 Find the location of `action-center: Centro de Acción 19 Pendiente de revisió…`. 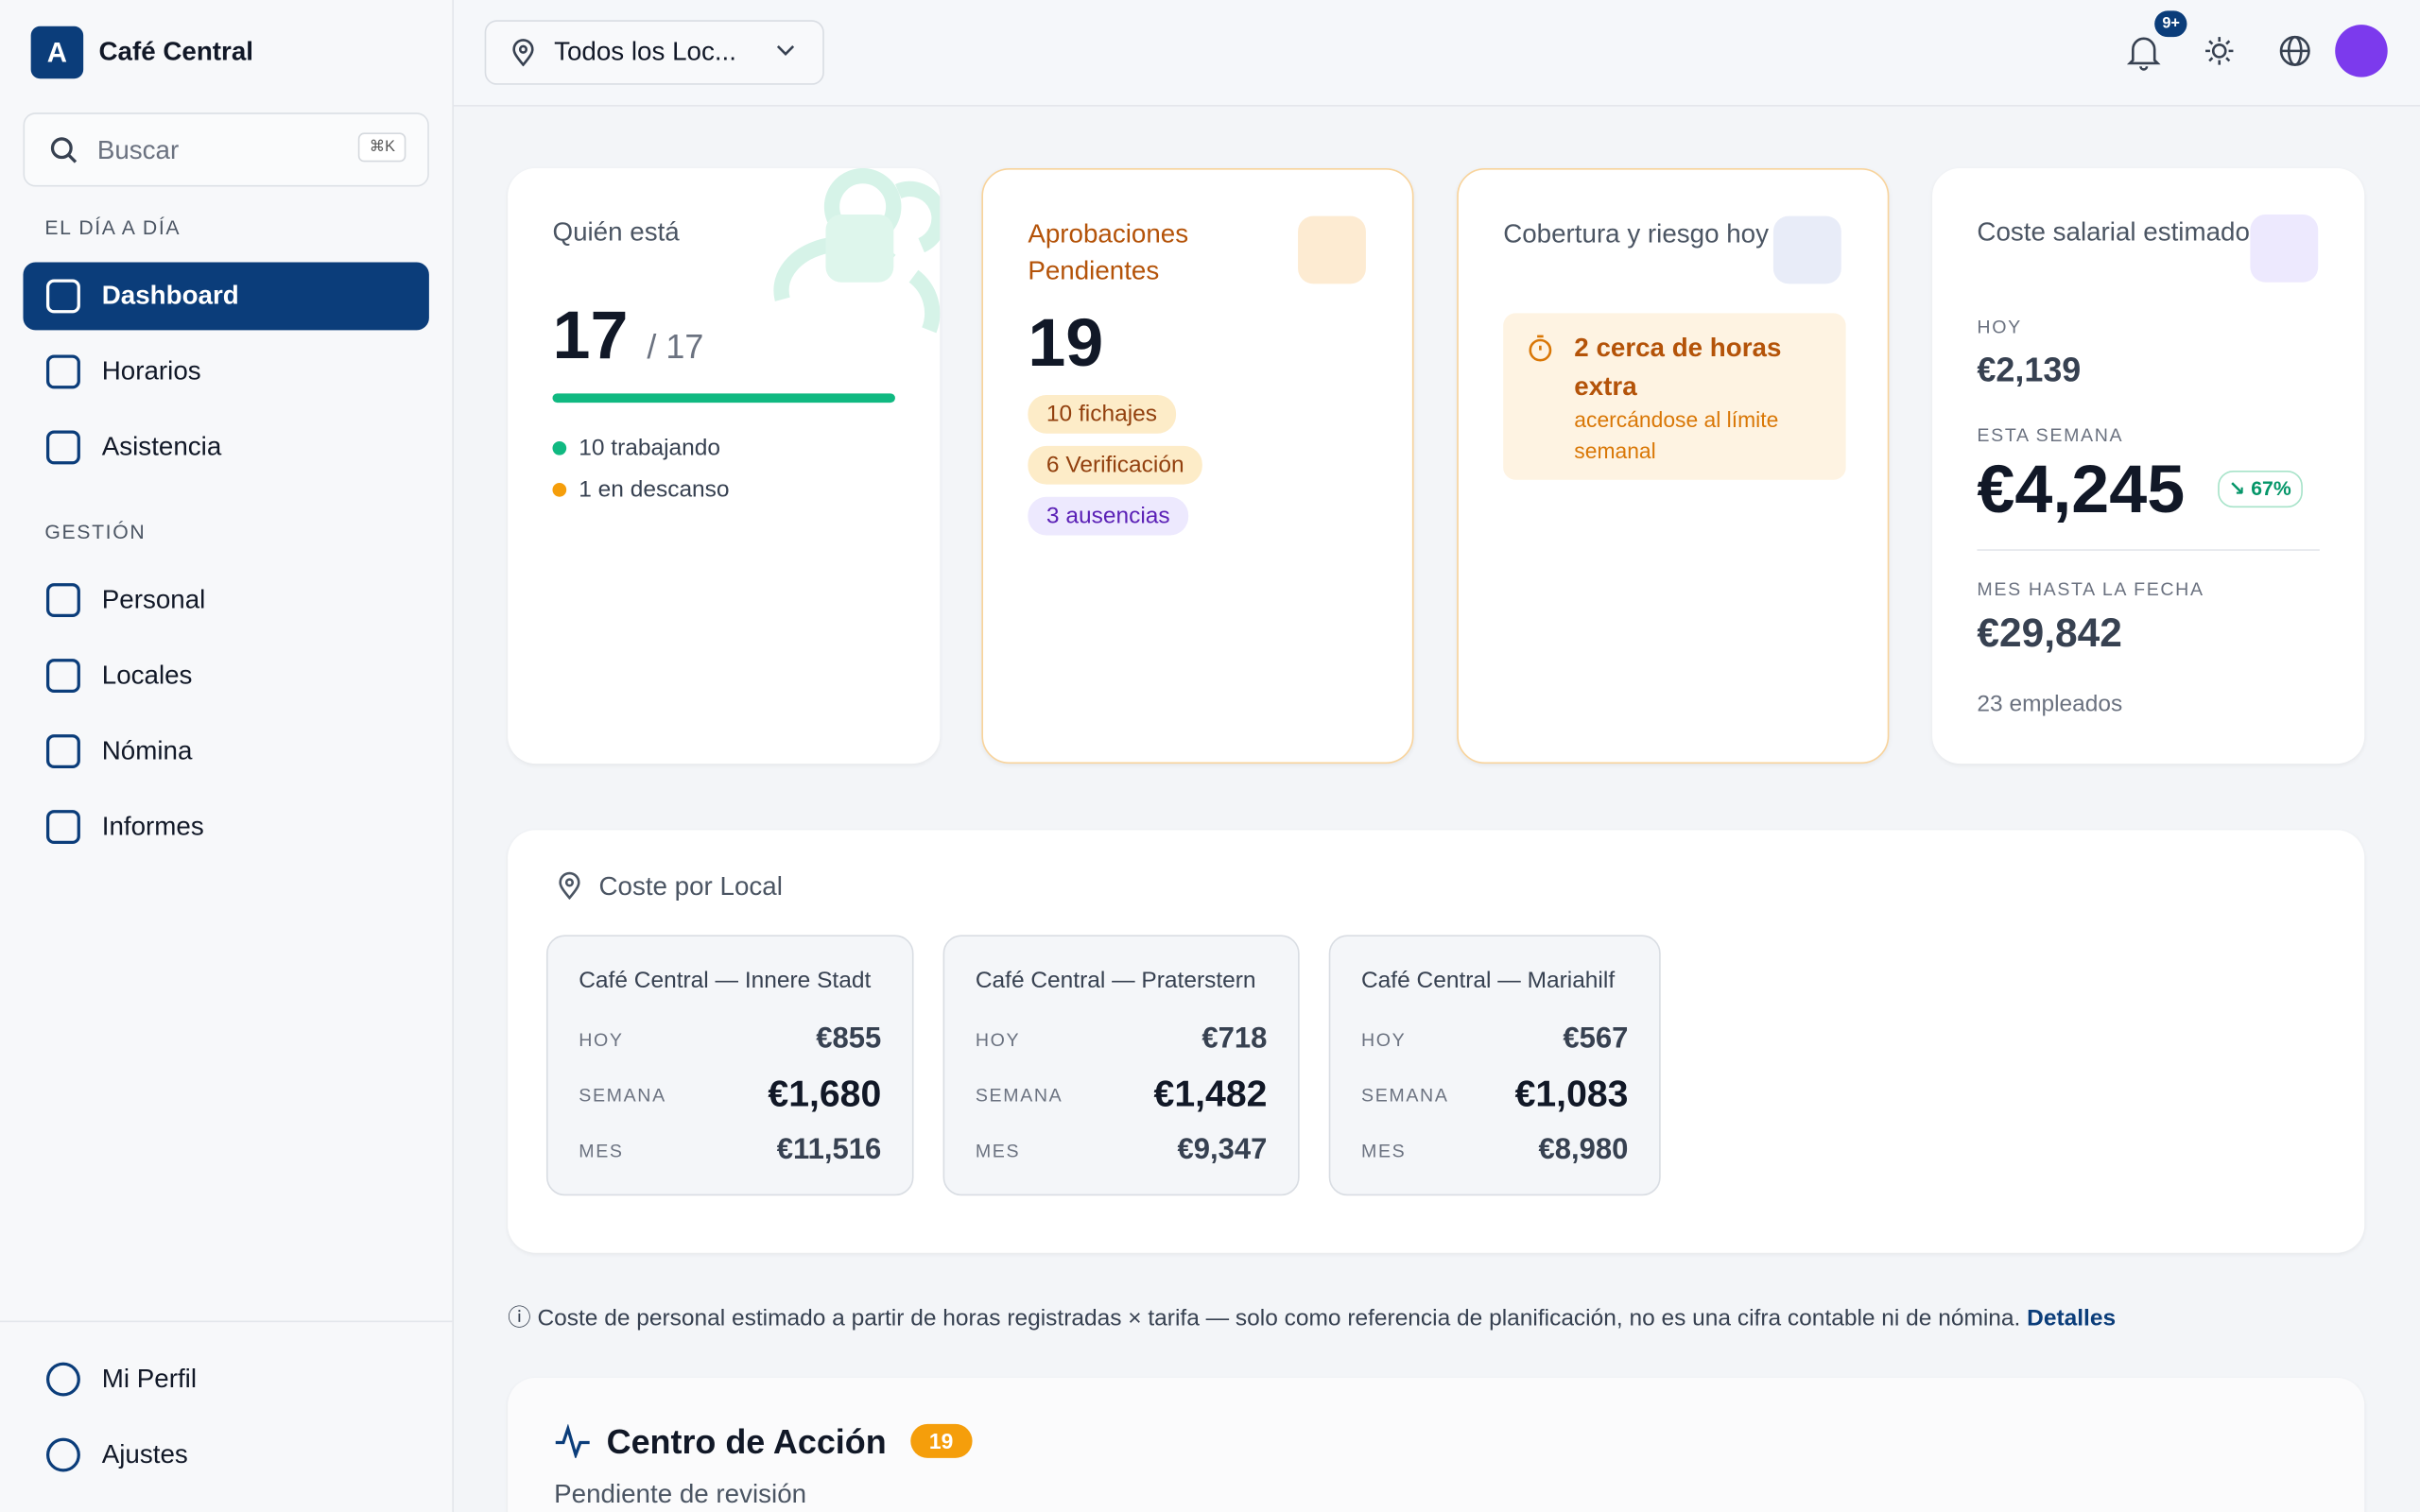

action-center: Centro de Acción 19 Pendiente de revisió… is located at coordinates (1437, 1444).